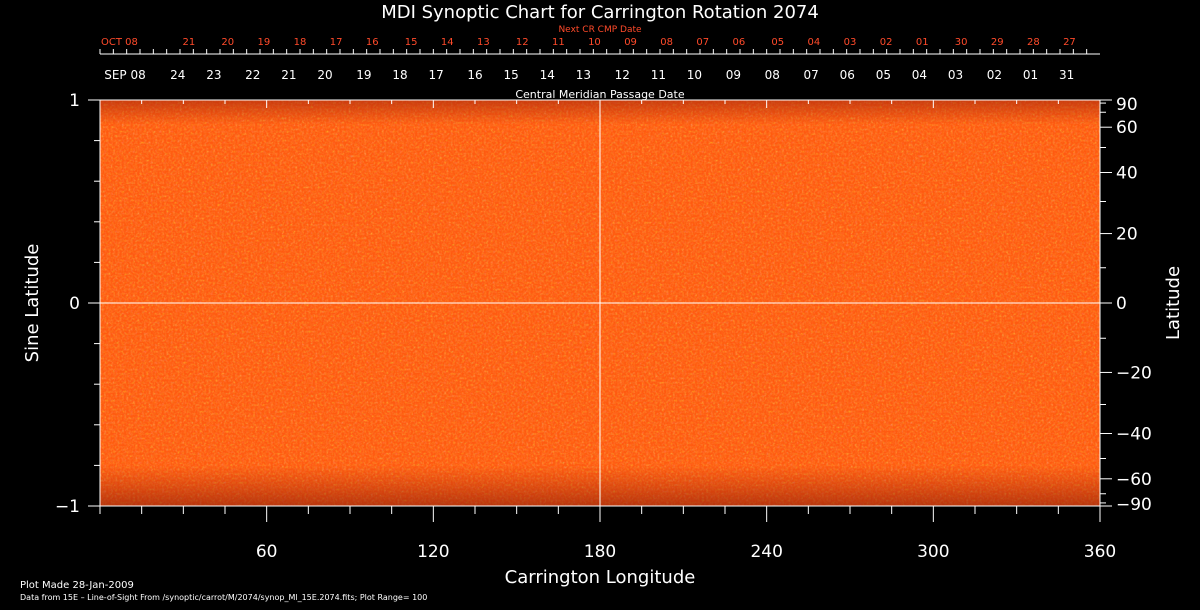  Describe the element at coordinates (177, 75) in the screenshot. I see `cmp-date-label: 24` at that location.